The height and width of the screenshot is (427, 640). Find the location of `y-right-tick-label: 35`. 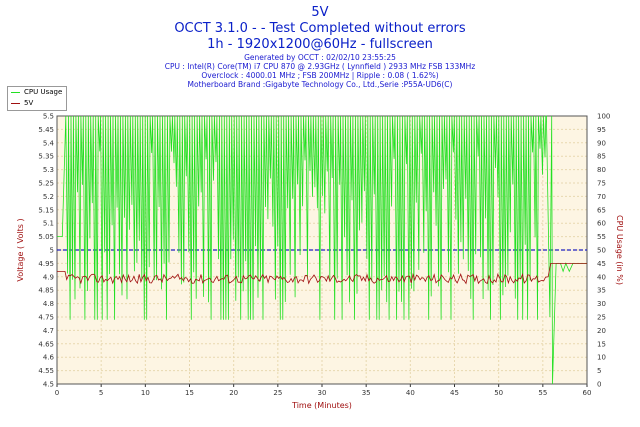

y-right-tick-label: 35 is located at coordinates (601, 291).